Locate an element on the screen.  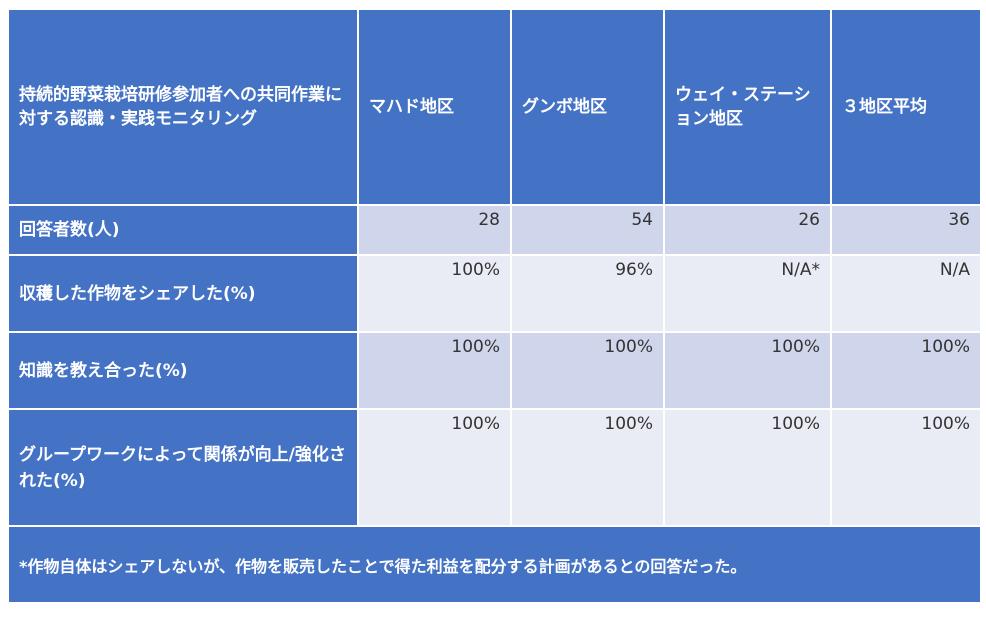
column-header-average: ３地区平均 is located at coordinates (906, 107).